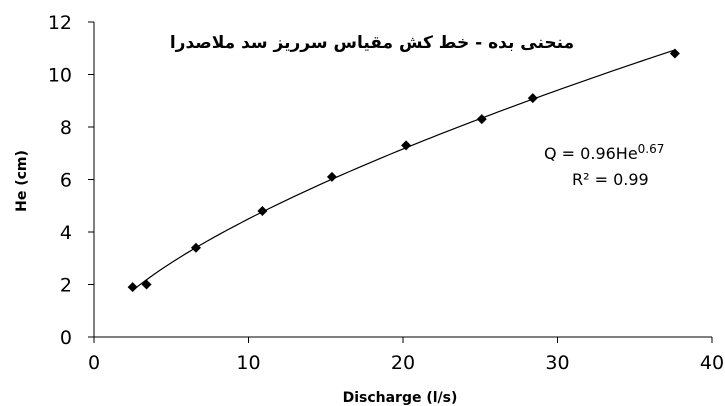  I want to click on y-tick-label: 6, so click(66, 181).